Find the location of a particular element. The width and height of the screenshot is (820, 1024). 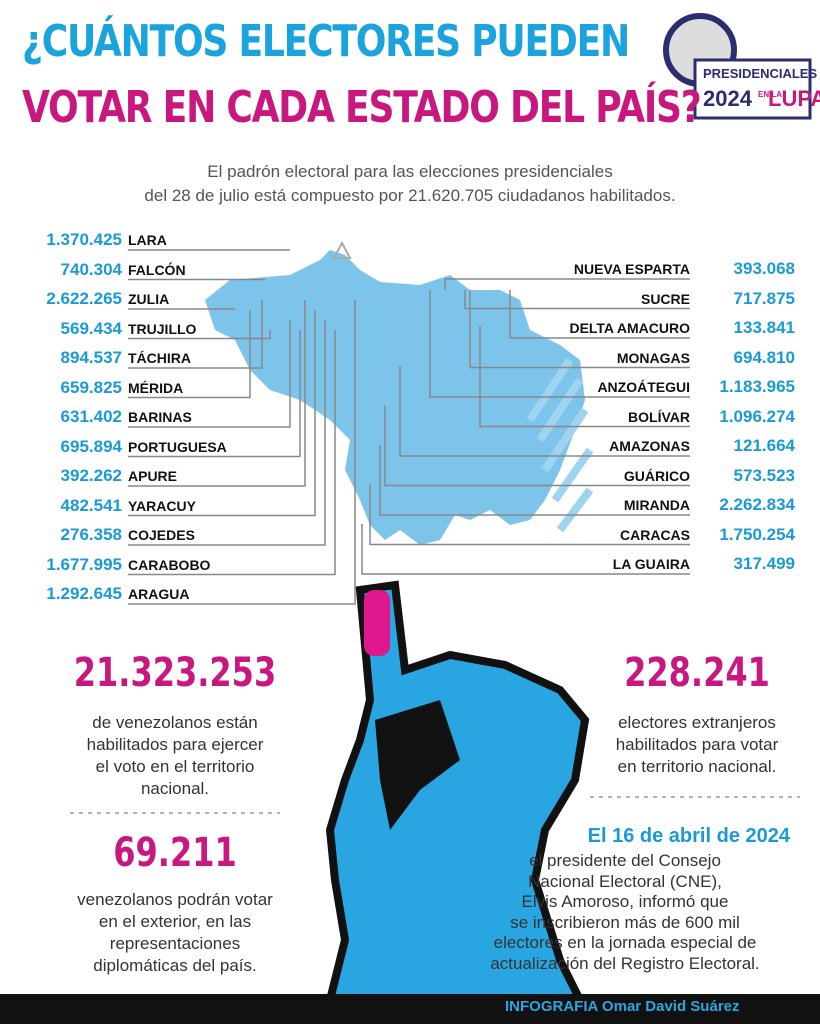

stat-text: nacional. is located at coordinates (175, 788).